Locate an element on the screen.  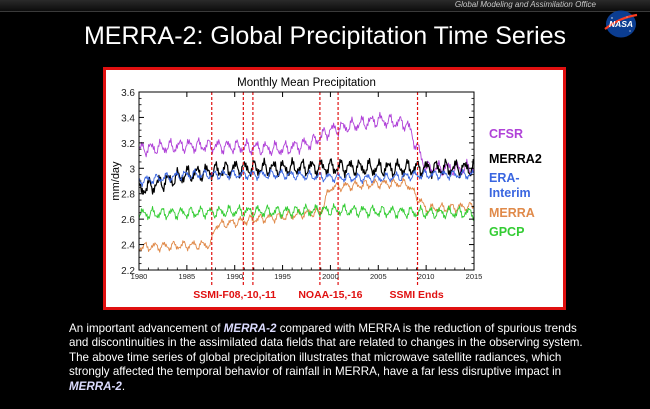
event-label-1: NOAA-15,-16 is located at coordinates (330, 295).